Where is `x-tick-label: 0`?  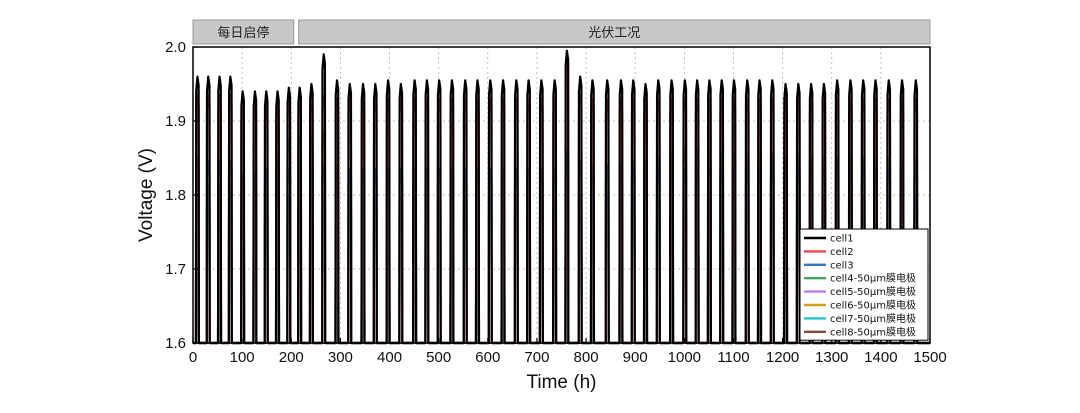 x-tick-label: 0 is located at coordinates (193, 357).